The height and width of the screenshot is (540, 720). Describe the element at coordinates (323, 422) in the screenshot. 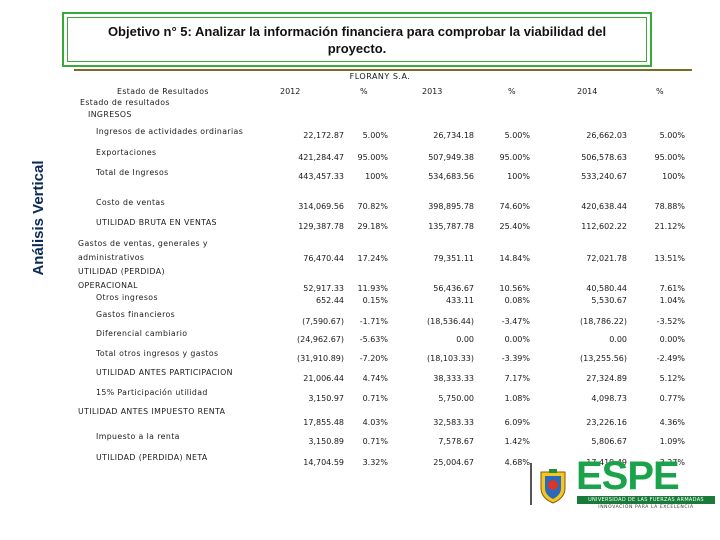

I see `cell-v2012: 17,855.48` at that location.